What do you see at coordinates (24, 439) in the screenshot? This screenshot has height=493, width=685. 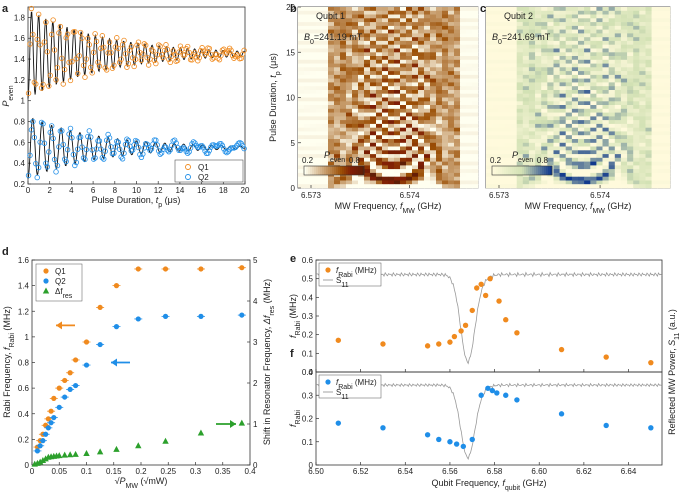 I see `y-tick-label: 0.2` at bounding box center [24, 439].